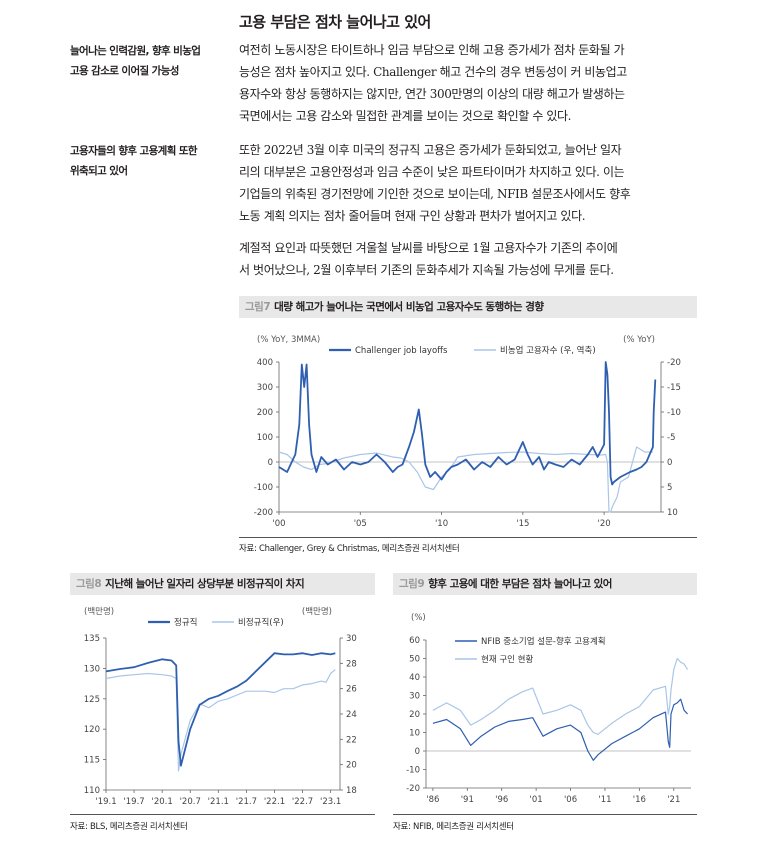 This screenshot has height=842, width=767. I want to click on left-tick-label: 60, so click(414, 641).